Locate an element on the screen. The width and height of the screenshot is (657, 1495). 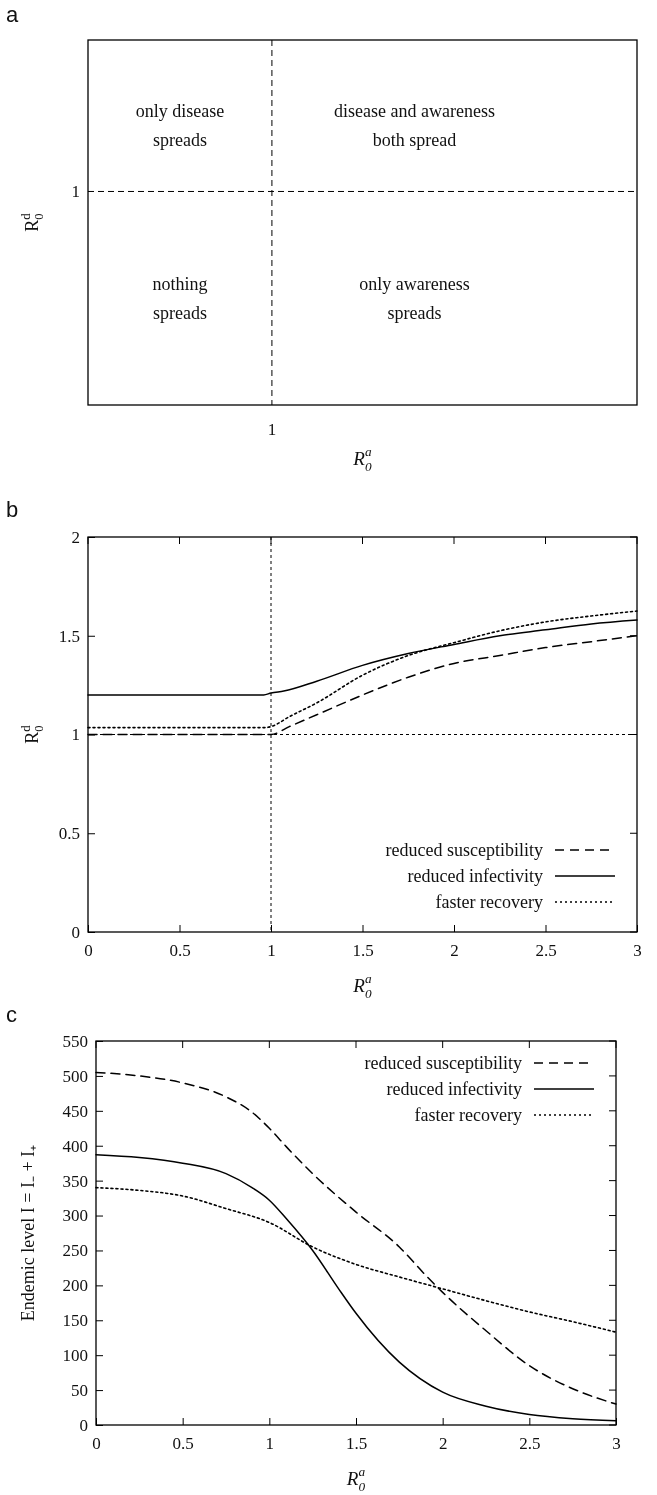
text: disease and awareness both spread is located at coordinates (414, 126).